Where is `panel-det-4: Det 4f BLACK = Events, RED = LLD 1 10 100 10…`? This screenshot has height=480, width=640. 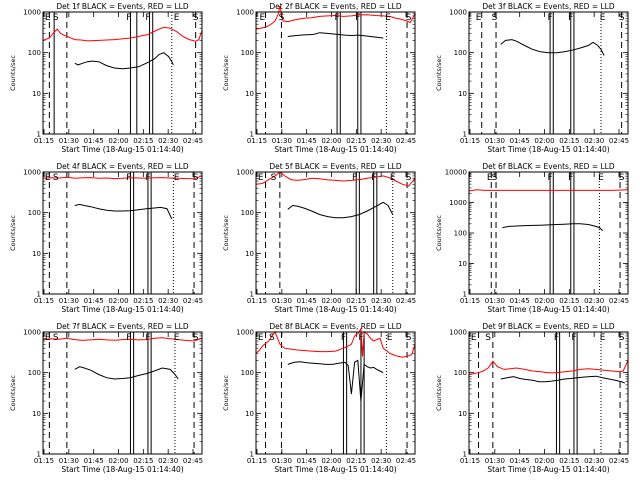 panel-det-4: Det 4f BLACK = Events, RED = LLD 1 10 100 10… is located at coordinates (106, 238).